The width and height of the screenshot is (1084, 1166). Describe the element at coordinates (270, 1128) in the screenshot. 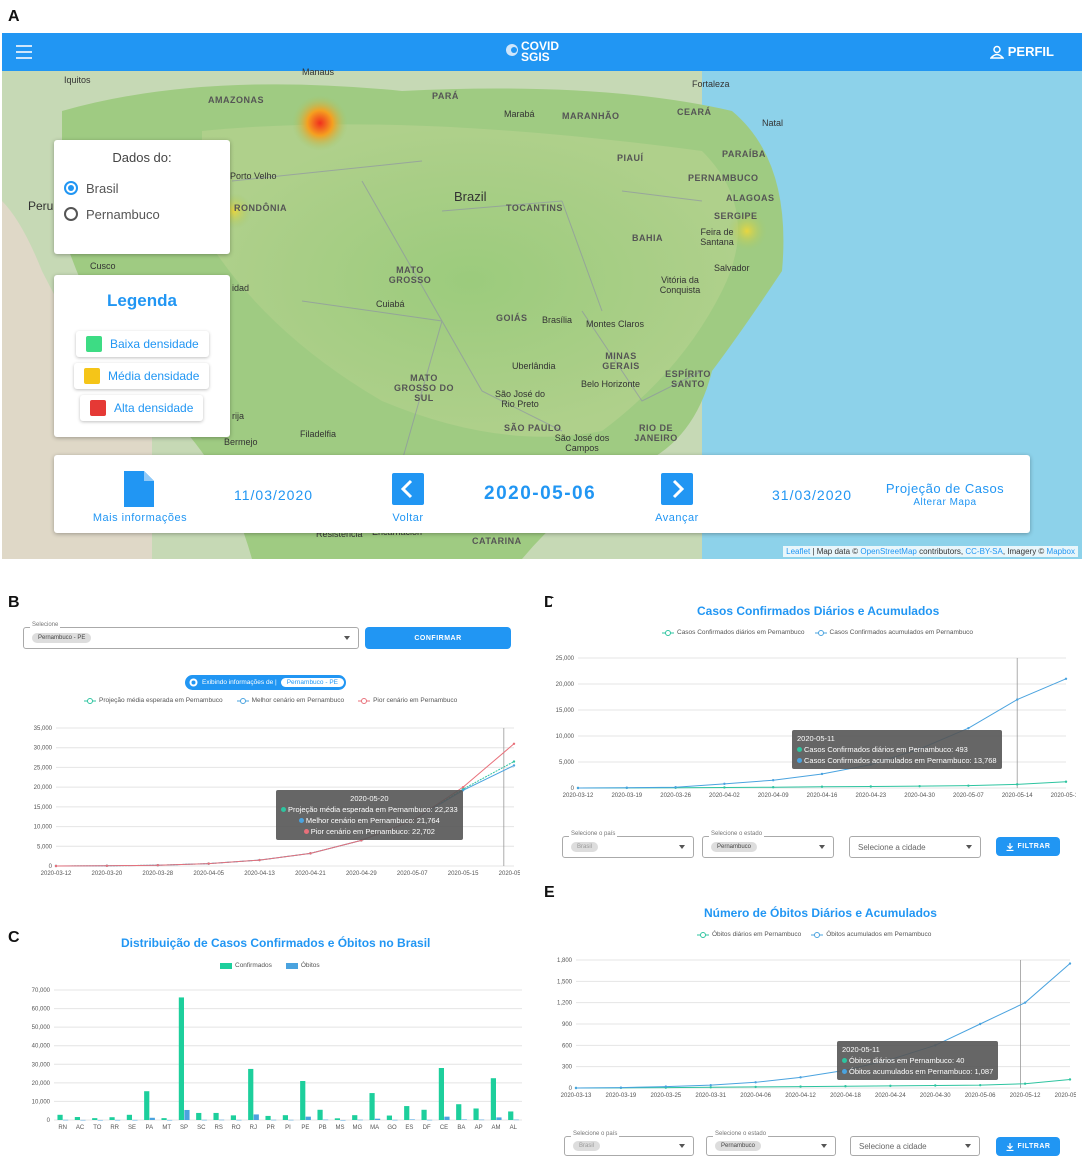

I see `x-tick-label: PR` at that location.